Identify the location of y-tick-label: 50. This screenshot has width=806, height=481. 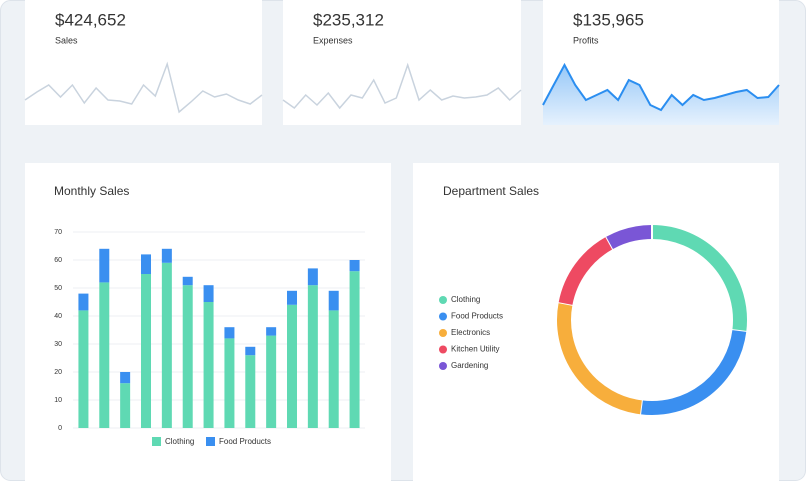
(58, 288).